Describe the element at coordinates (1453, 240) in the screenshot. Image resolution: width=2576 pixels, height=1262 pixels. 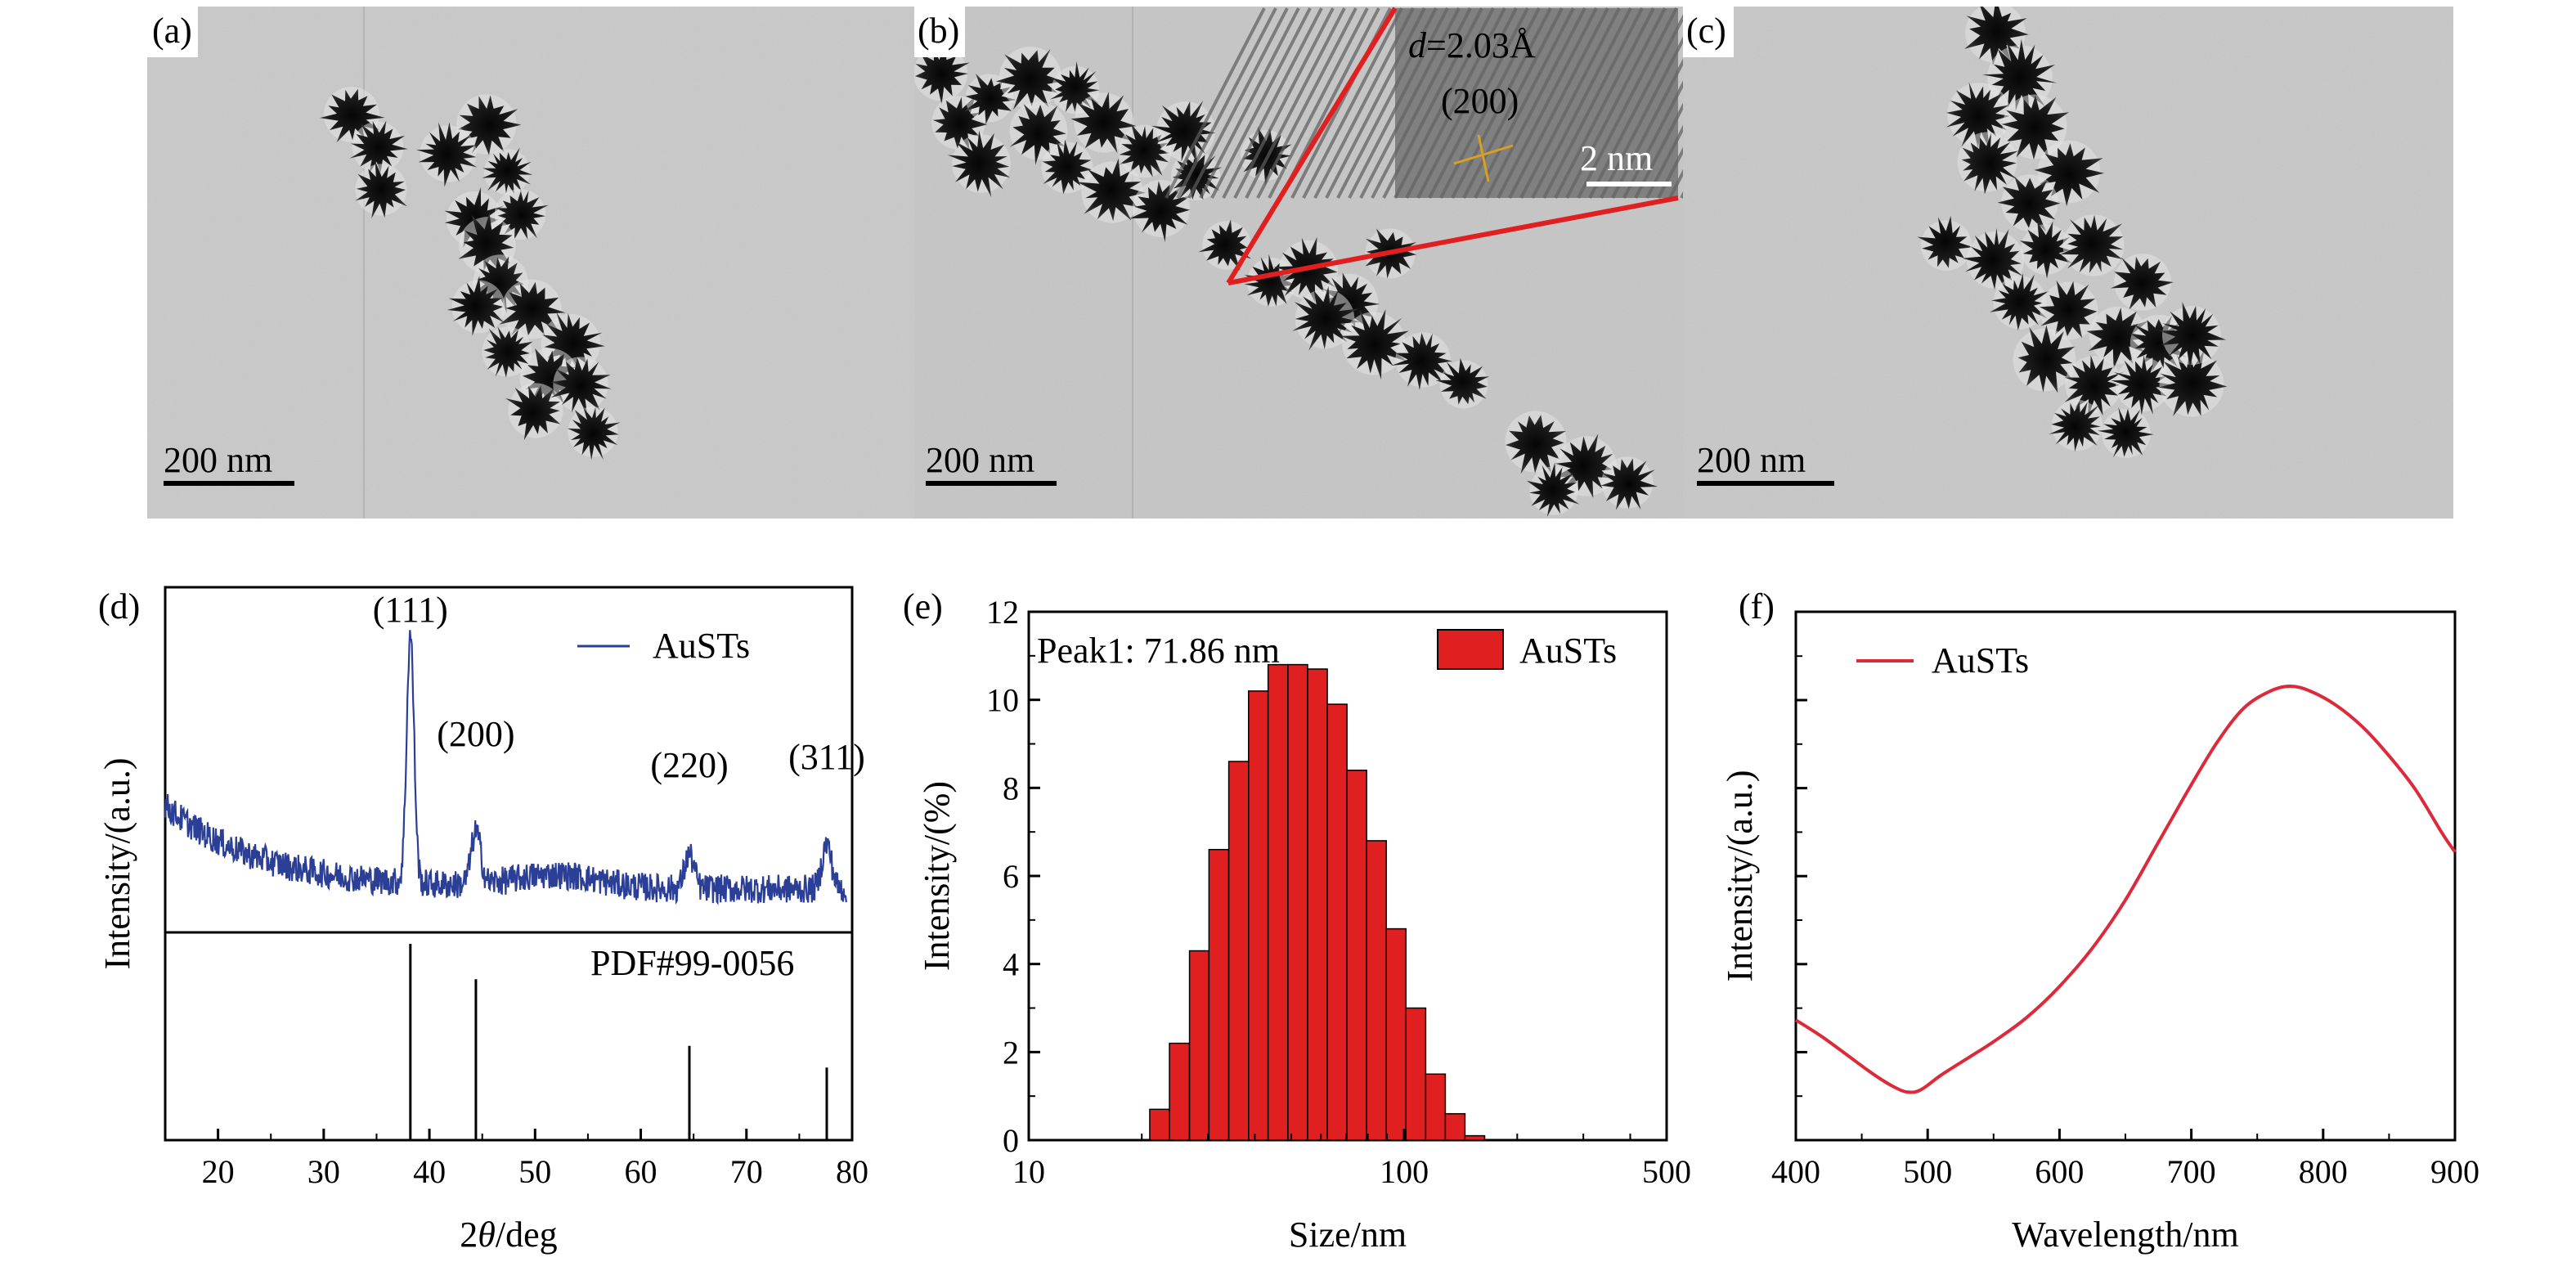
I see `zoom-line-bottom` at that location.